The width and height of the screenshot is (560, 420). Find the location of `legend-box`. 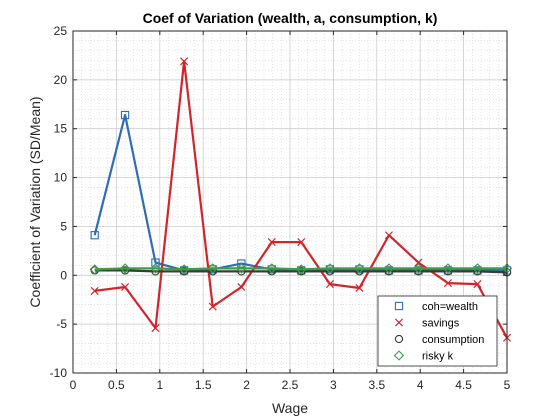

legend-box is located at coordinates (437, 331).